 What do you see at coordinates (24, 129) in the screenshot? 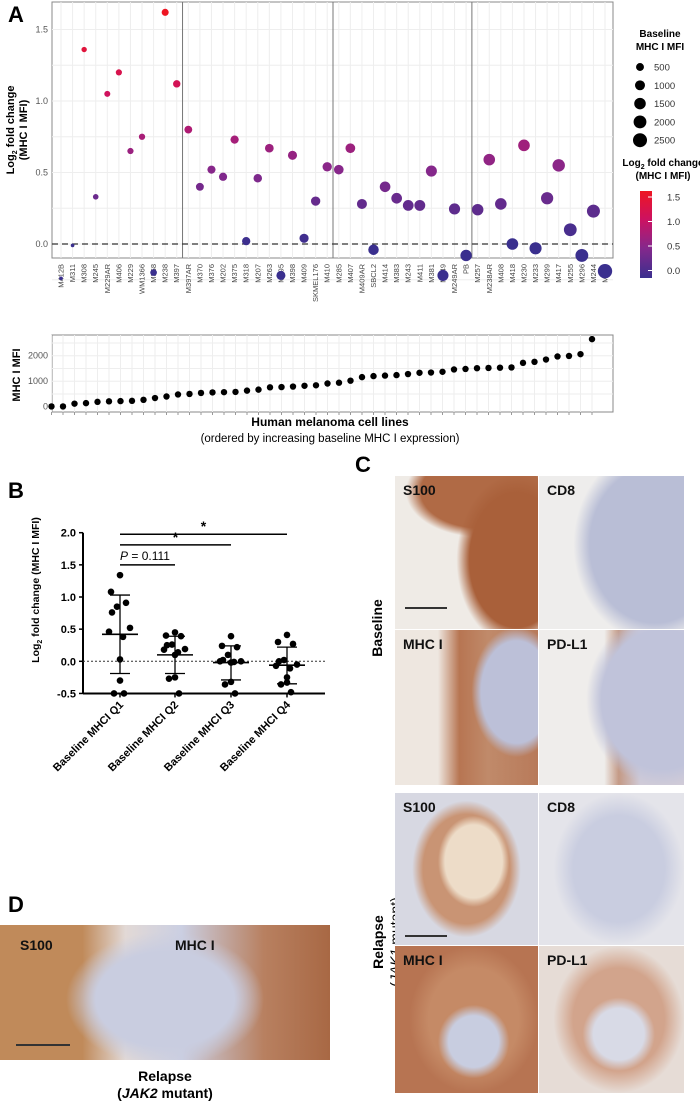
I see `y-axis-label-line2: (MHC I MFI)` at bounding box center [24, 129].